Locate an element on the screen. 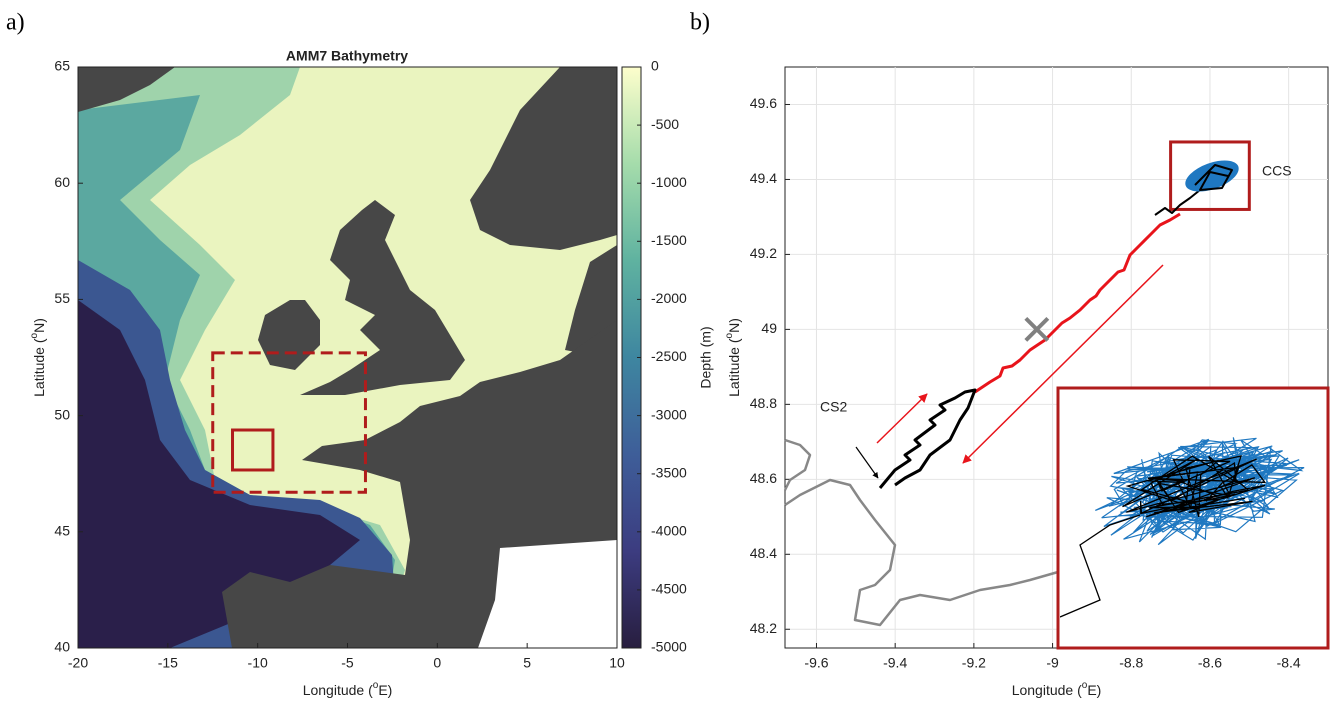 Image resolution: width=1330 pixels, height=702 pixels. colorbar-tick-label: -3500 is located at coordinates (669, 472).